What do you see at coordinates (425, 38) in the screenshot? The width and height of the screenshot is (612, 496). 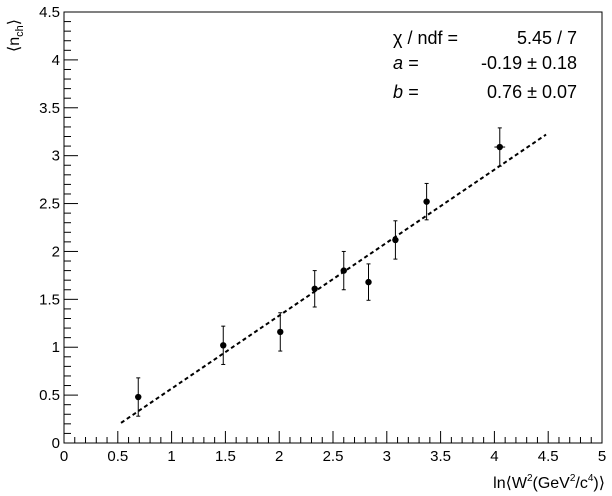 I see `stats-label-chi2: χ / ndf =` at bounding box center [425, 38].